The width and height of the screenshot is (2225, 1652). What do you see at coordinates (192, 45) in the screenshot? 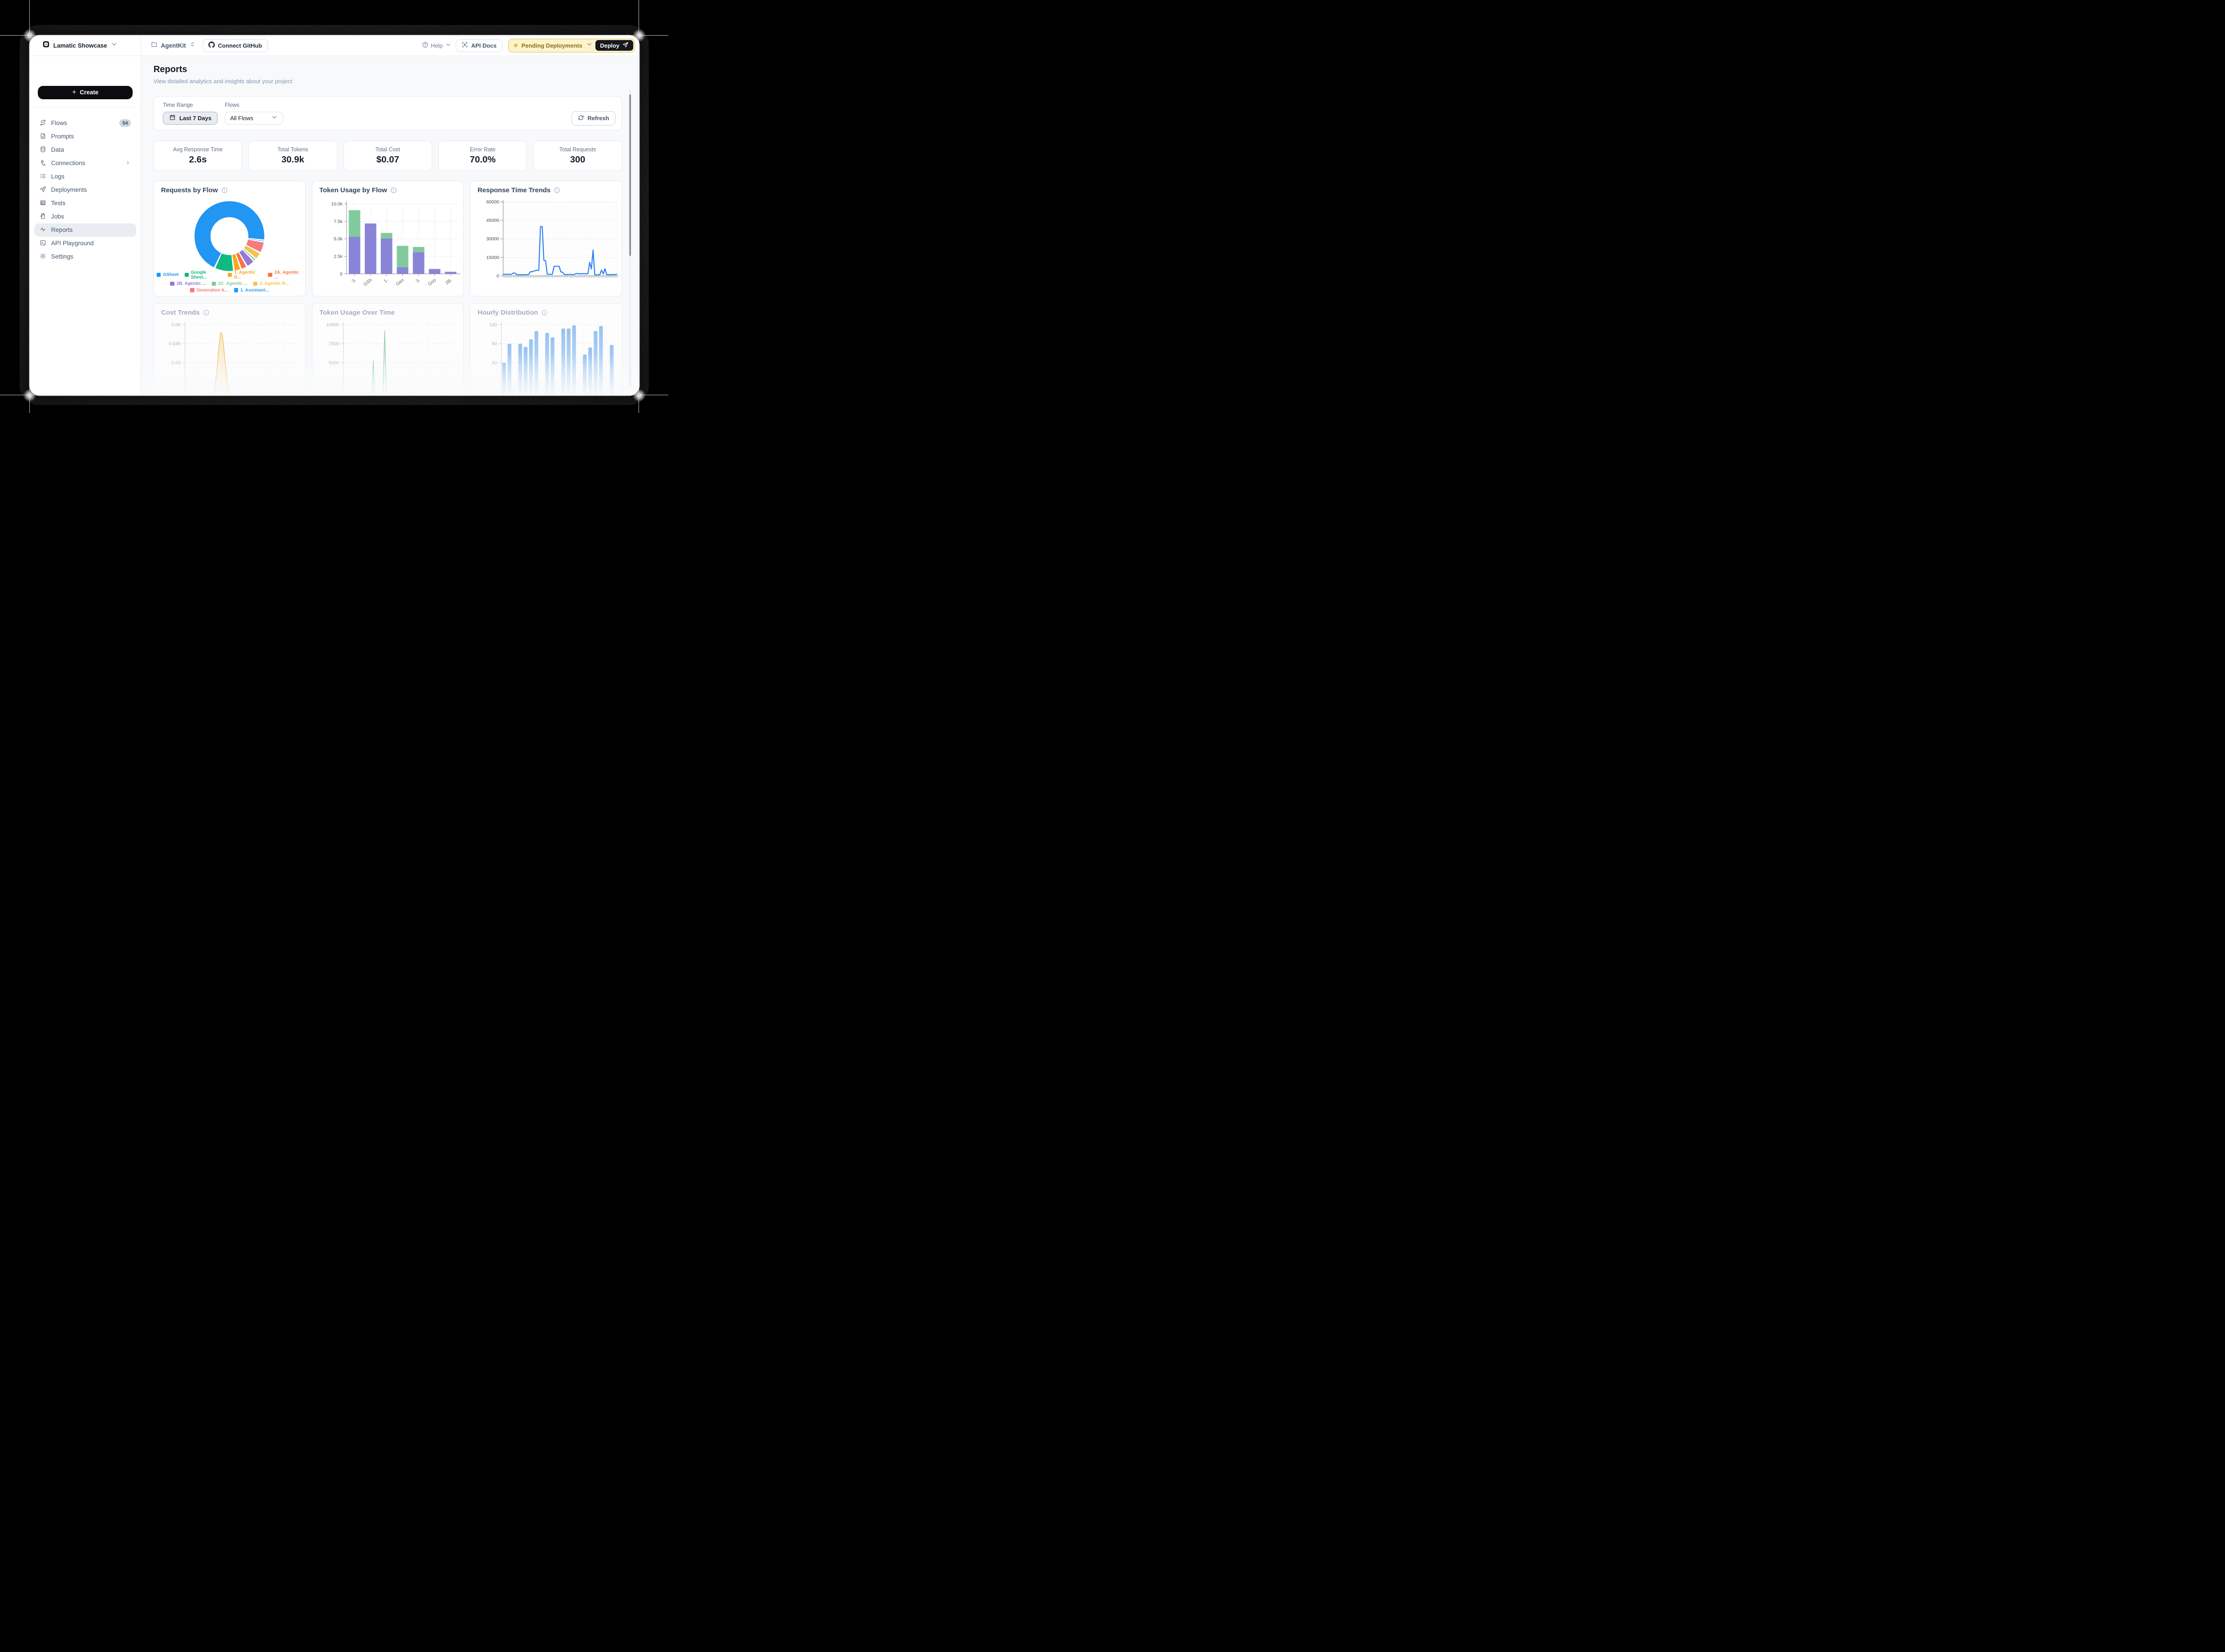
I see `chevrons-up-down-icon` at bounding box center [192, 45].